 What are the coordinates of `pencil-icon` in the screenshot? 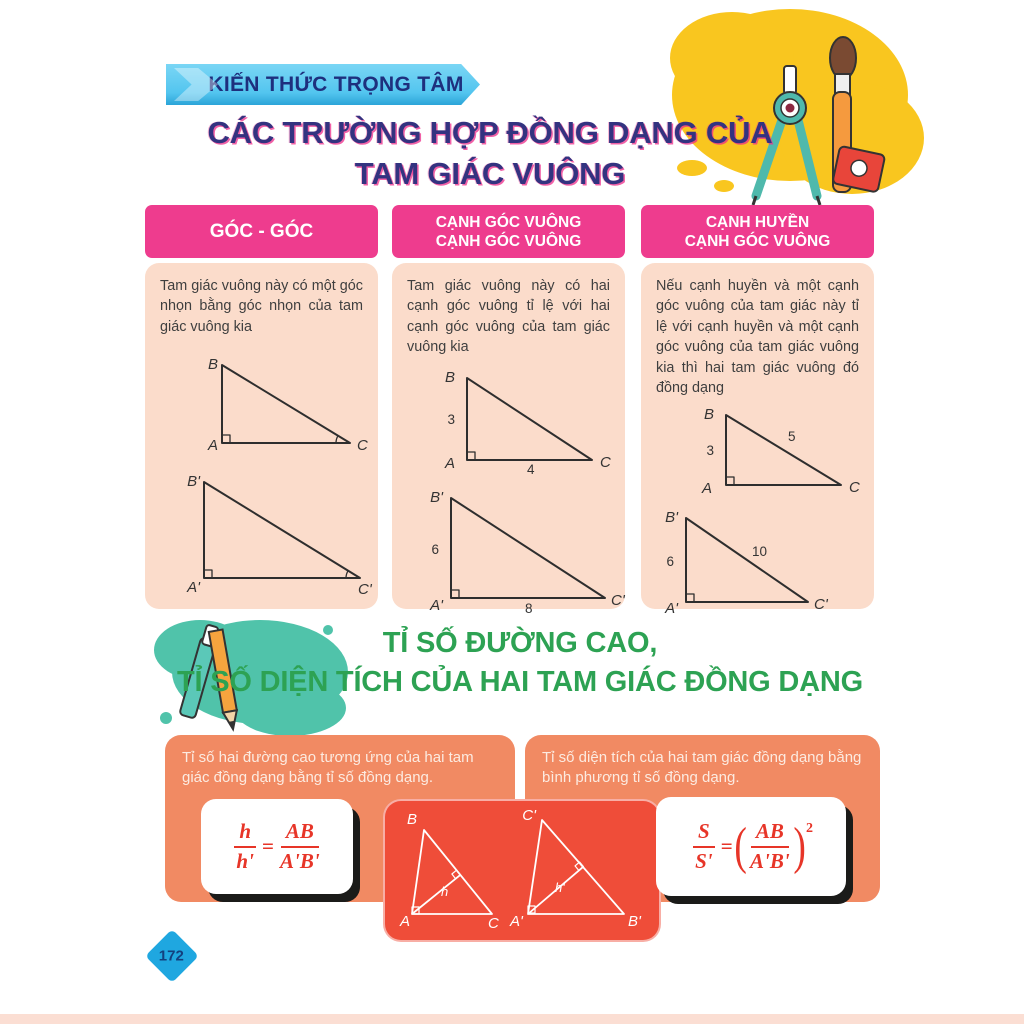 It's located at (223, 680).